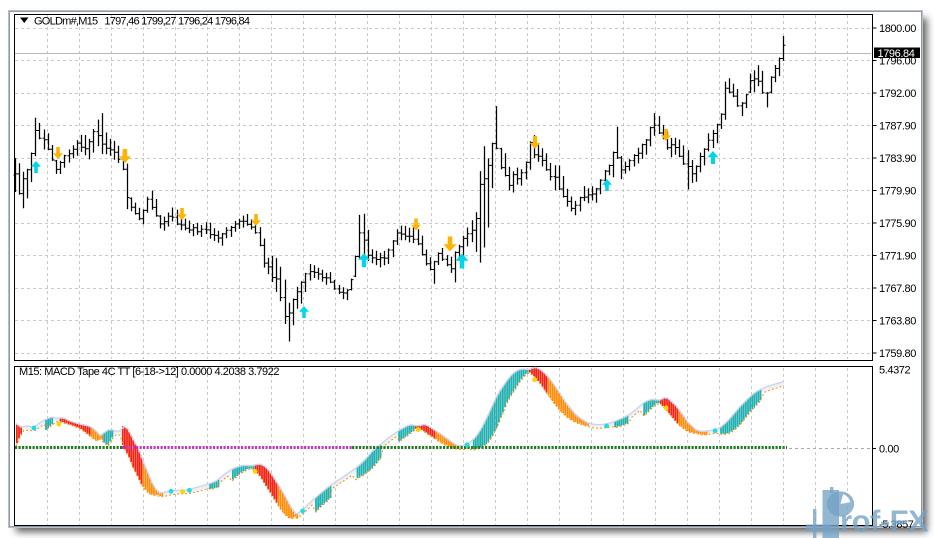  I want to click on svg-text: 1779.90, so click(897, 191).